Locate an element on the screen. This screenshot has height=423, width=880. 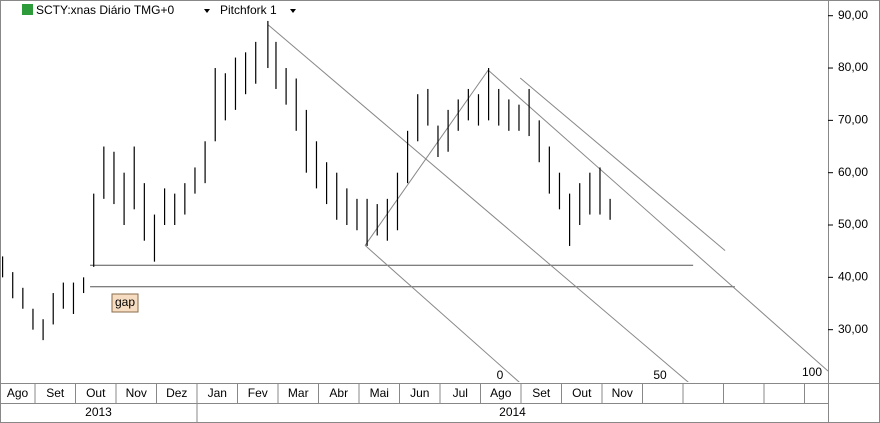
y-tick-label: 90,00 is located at coordinates (853, 15).